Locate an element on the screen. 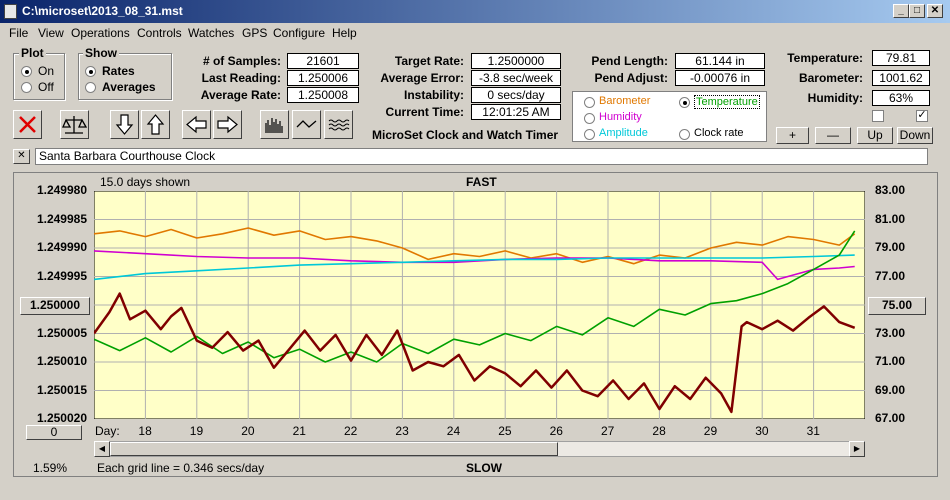 The height and width of the screenshot is (500, 950). scroll-left-button: ◀ is located at coordinates (102, 449).